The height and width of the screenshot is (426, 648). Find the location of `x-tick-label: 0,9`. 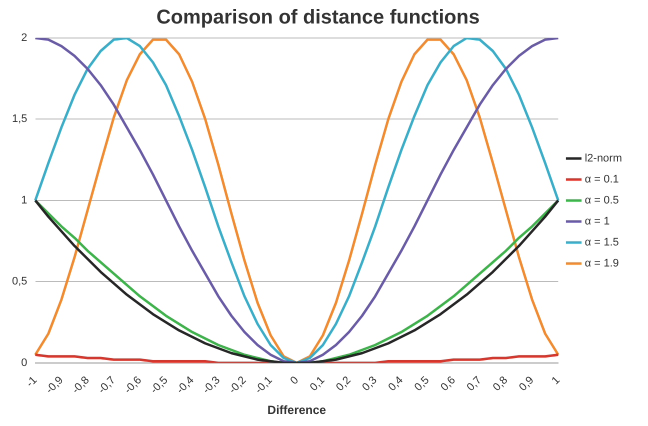

x-tick-label: 0,9 is located at coordinates (526, 384).